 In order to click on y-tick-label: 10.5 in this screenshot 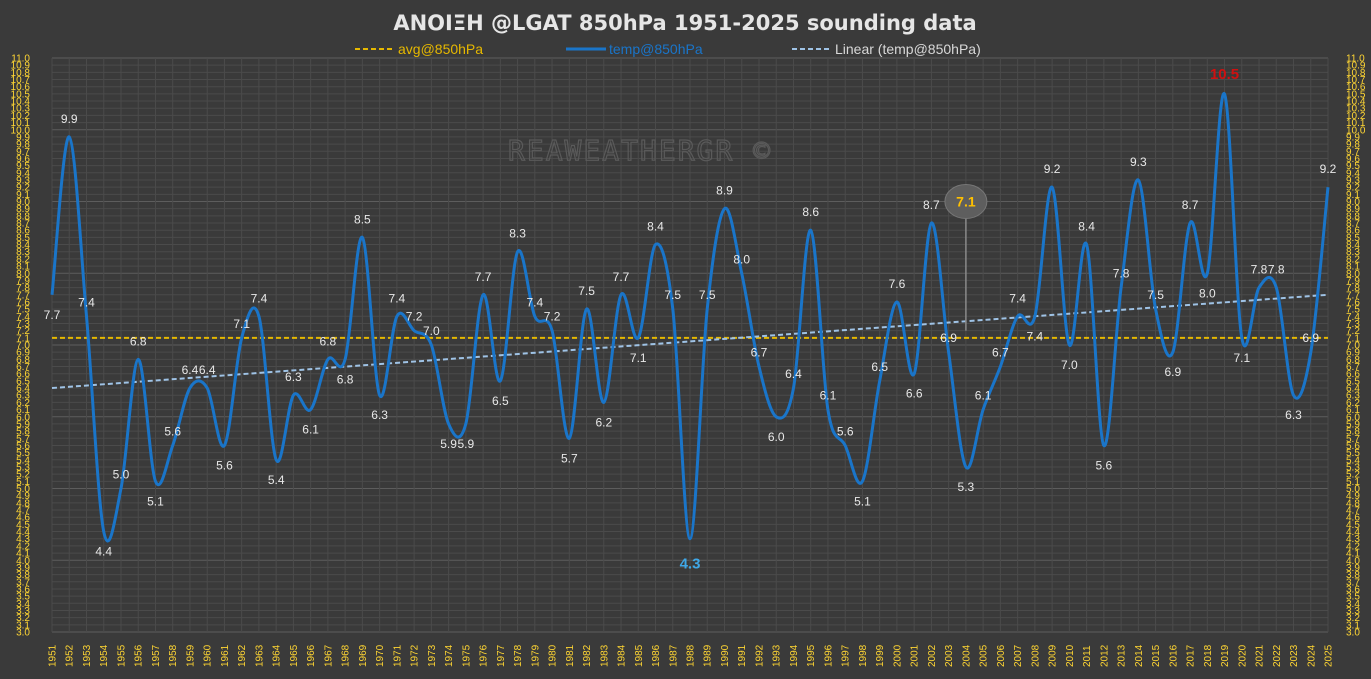, I will do `click(21, 94)`.